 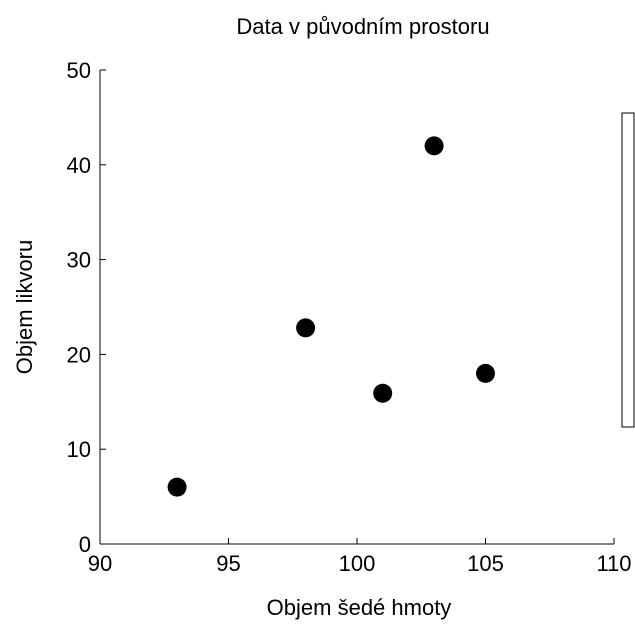 What do you see at coordinates (24, 307) in the screenshot?
I see `y-axis-label: Objem likvoru` at bounding box center [24, 307].